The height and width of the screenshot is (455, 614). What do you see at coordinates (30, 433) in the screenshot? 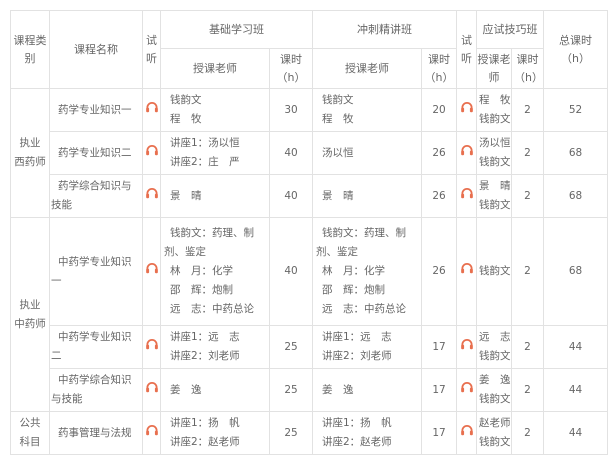
I see `category-cell: 公共 科目` at bounding box center [30, 433].